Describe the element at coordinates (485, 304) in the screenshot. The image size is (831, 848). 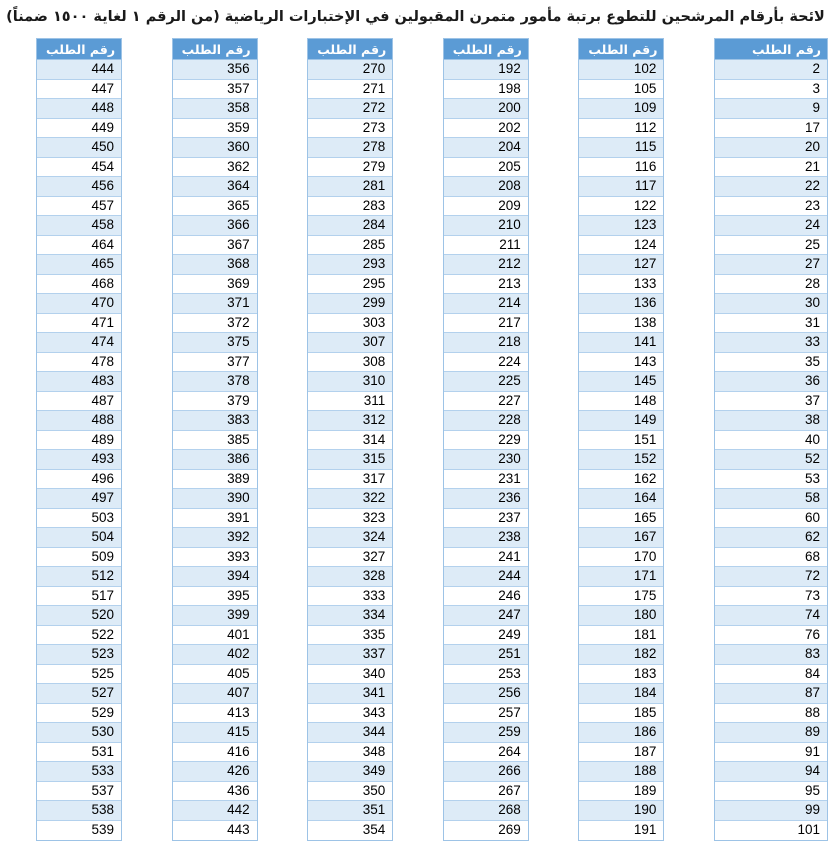
I see `table-cell: 214` at that location.